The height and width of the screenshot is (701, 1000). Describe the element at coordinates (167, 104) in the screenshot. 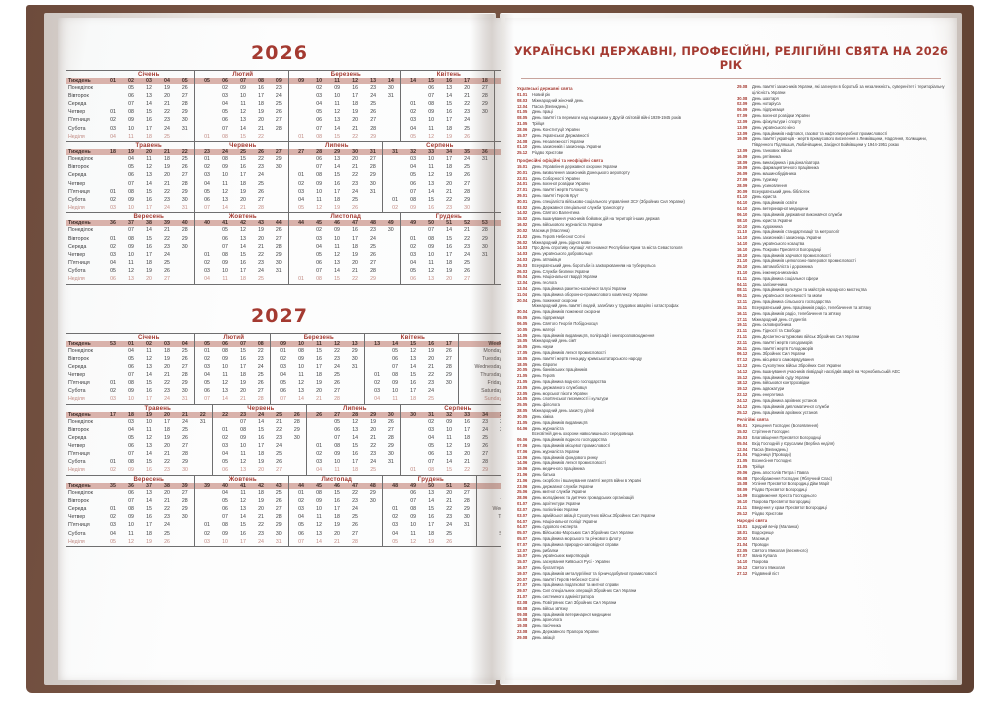

I see `calendar-day-cell: 21` at that location.